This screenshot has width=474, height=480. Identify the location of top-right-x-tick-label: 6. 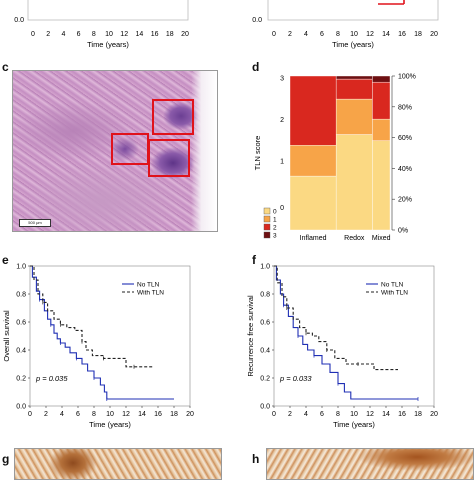
(322, 34).